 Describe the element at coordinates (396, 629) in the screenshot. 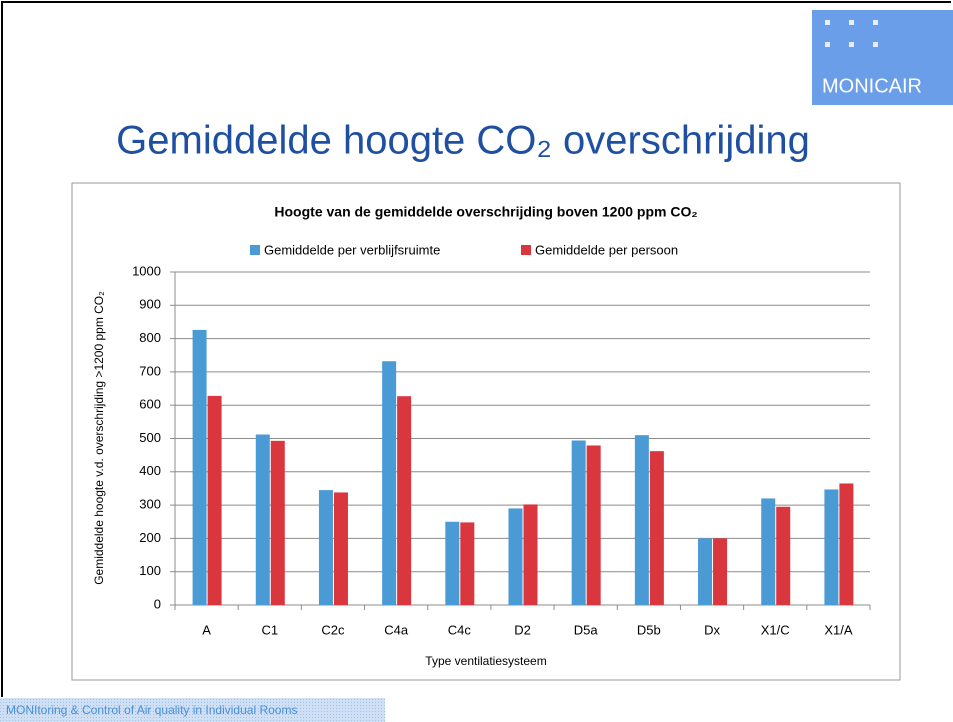

I see `x-tick-label: C4a` at that location.